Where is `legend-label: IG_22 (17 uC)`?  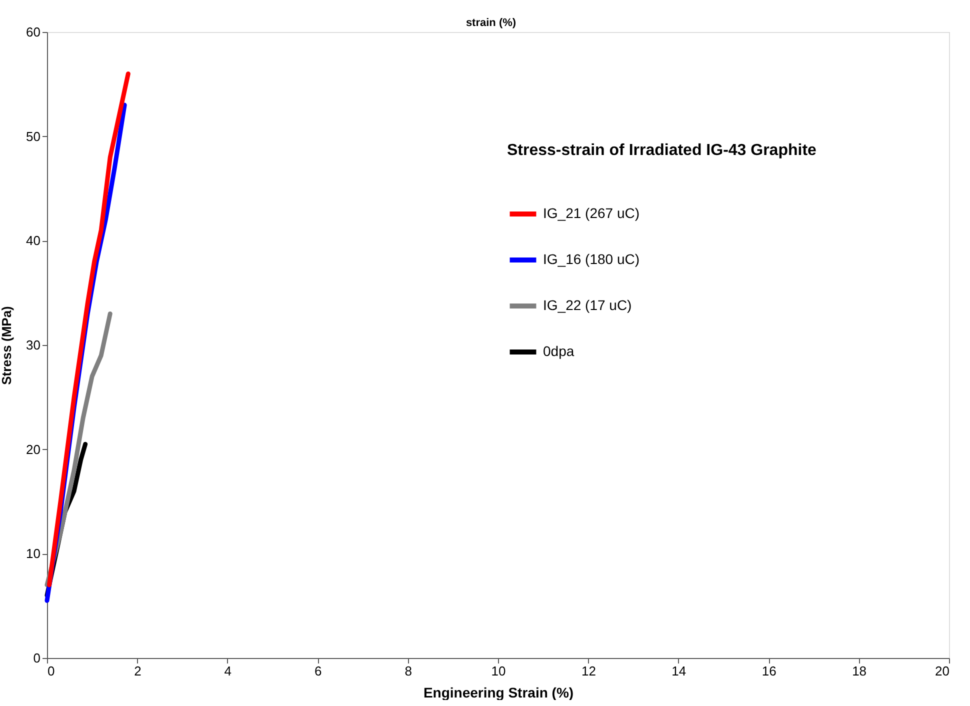
legend-label: IG_22 (17 uC) is located at coordinates (587, 305).